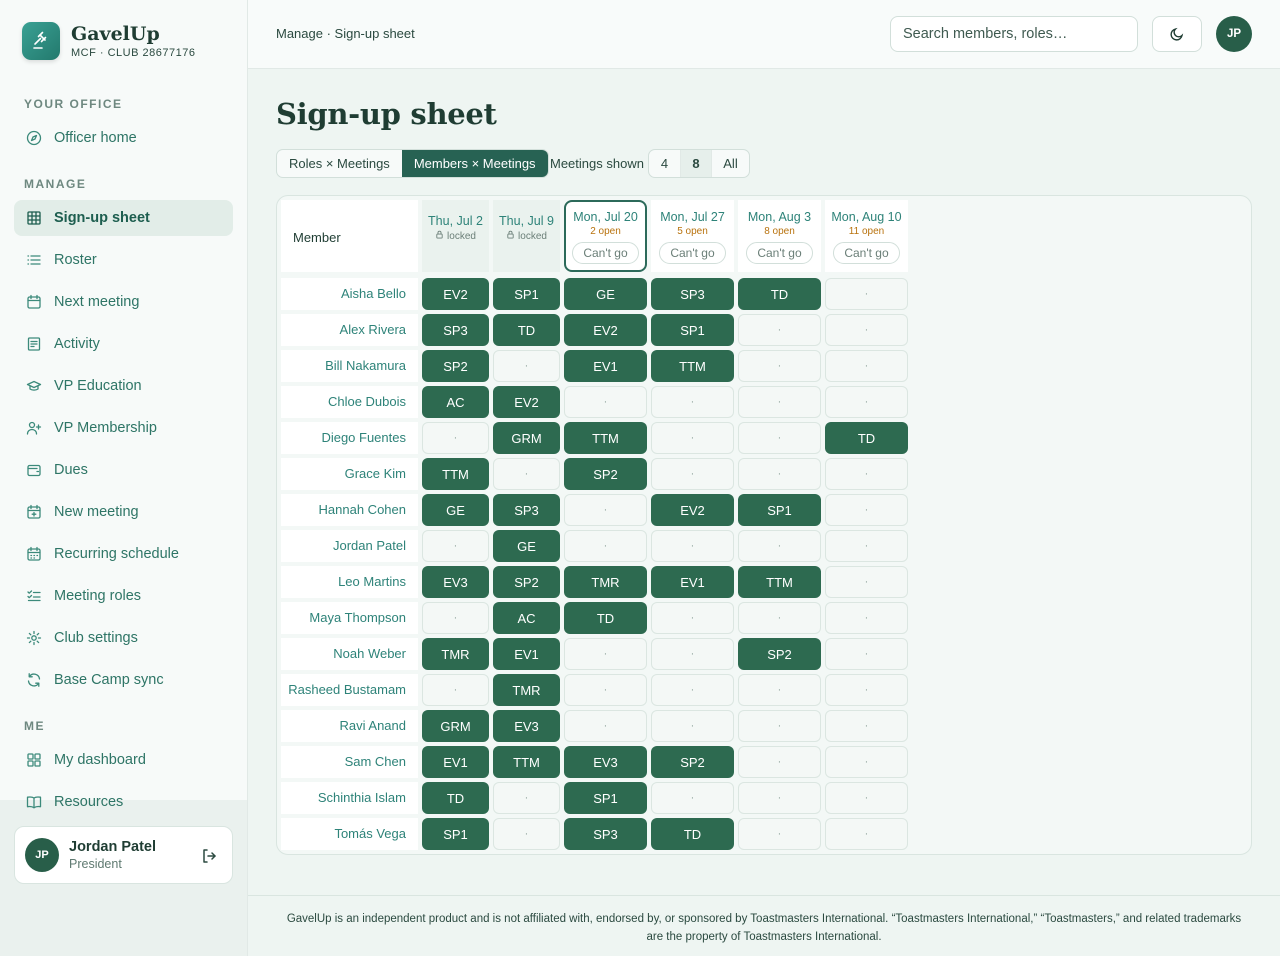 The image size is (1280, 956). What do you see at coordinates (730, 163) in the screenshot?
I see `meetings-shown-all: All` at bounding box center [730, 163].